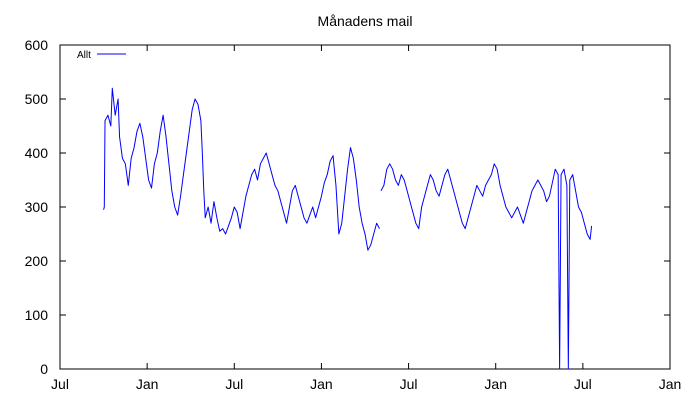 The width and height of the screenshot is (700, 400). I want to click on y-tick-label: 600, so click(37, 45).